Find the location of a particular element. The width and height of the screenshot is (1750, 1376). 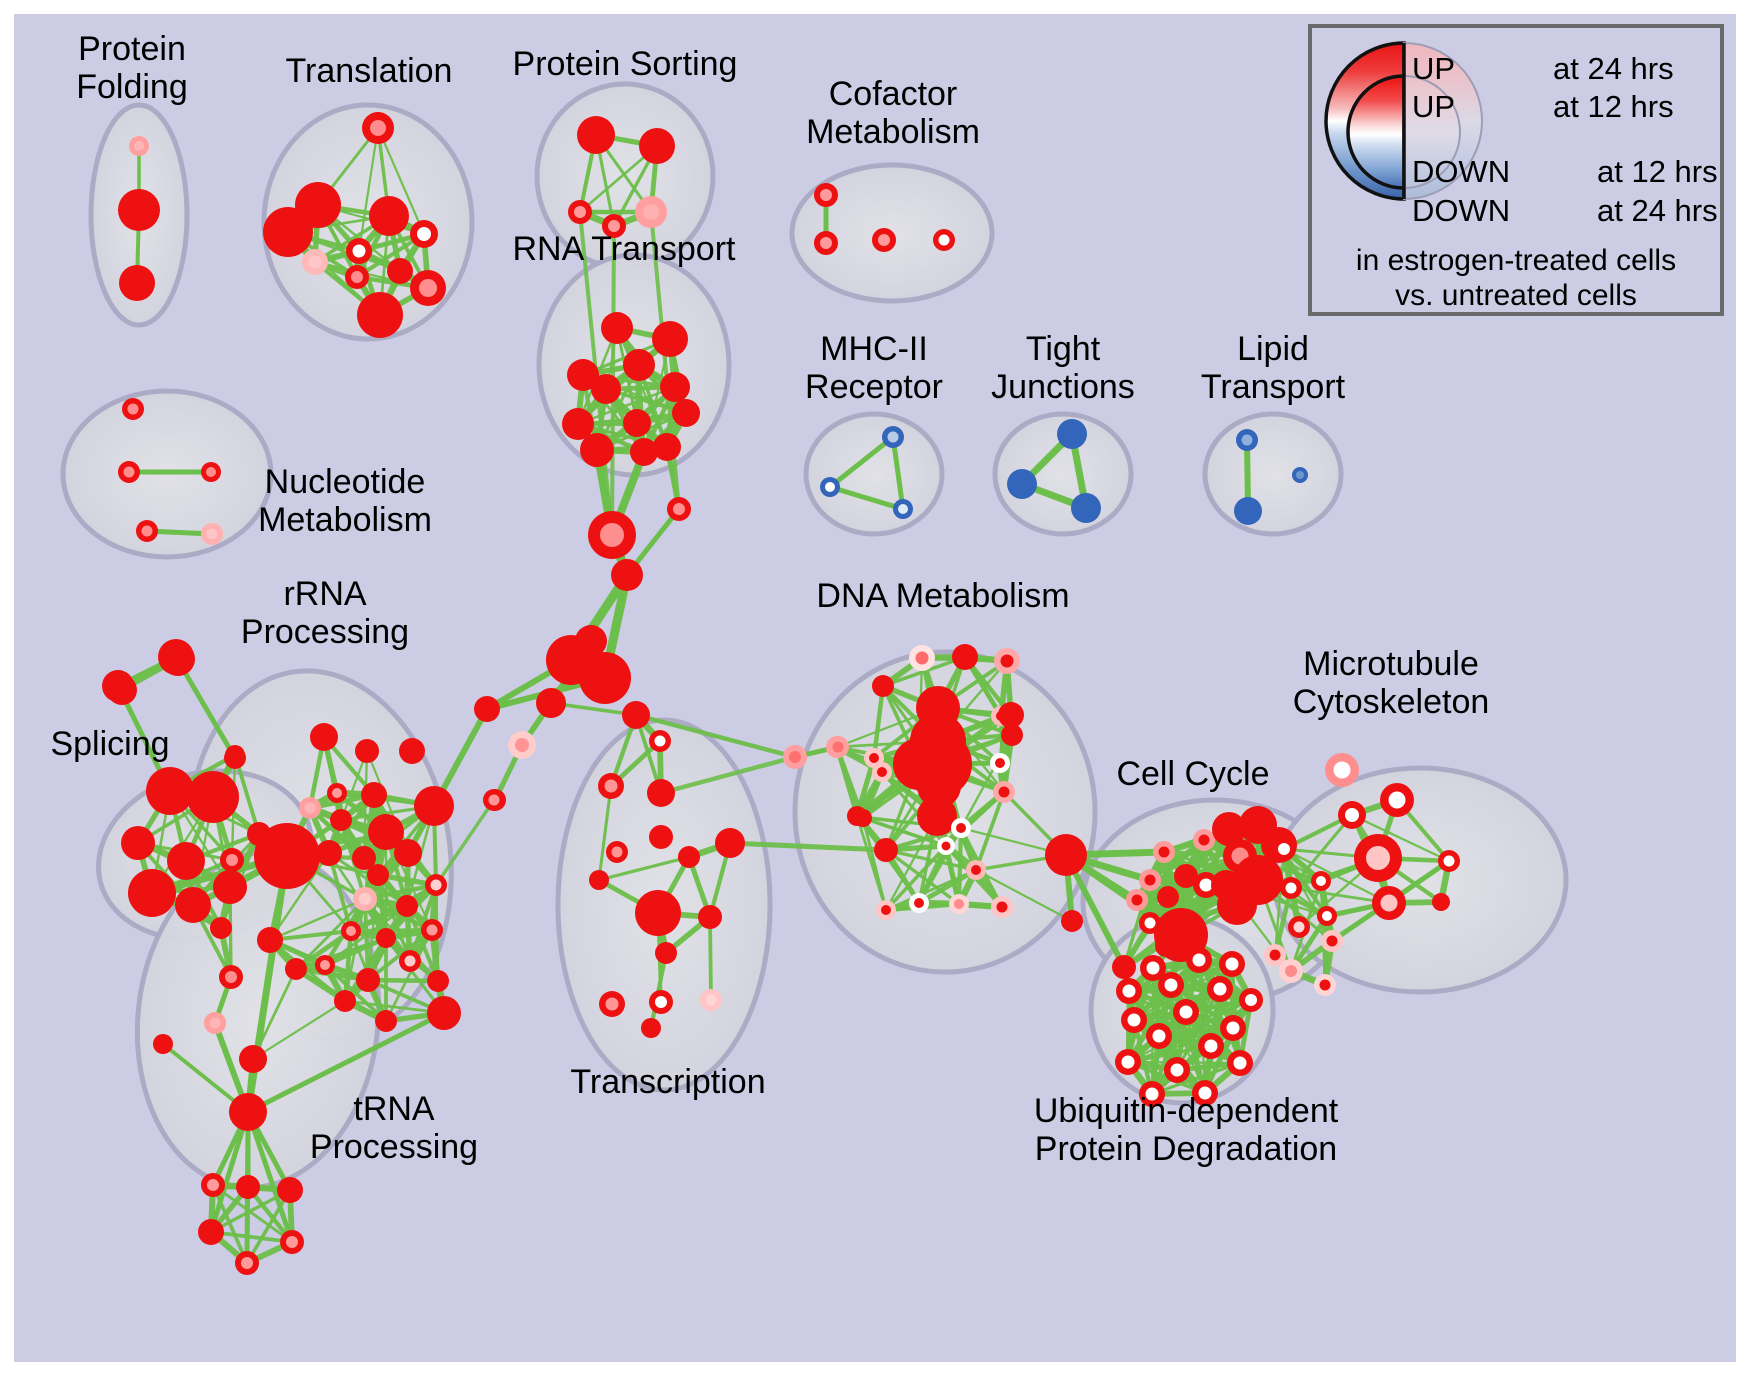

cluster-label-nucleotide-metabolism: Nucleotide Metabolism is located at coordinates (345, 501).